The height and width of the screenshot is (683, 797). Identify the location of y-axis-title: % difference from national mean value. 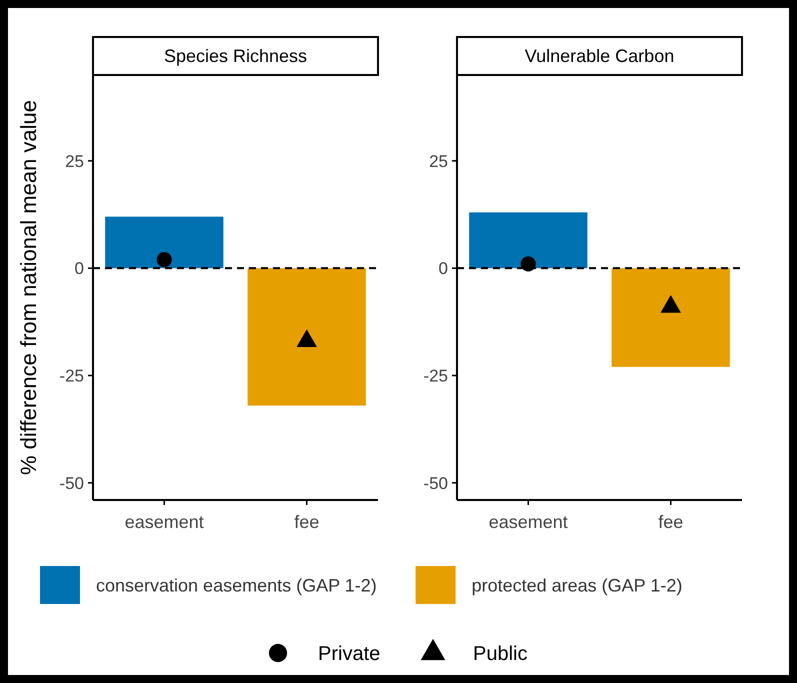
(28, 288).